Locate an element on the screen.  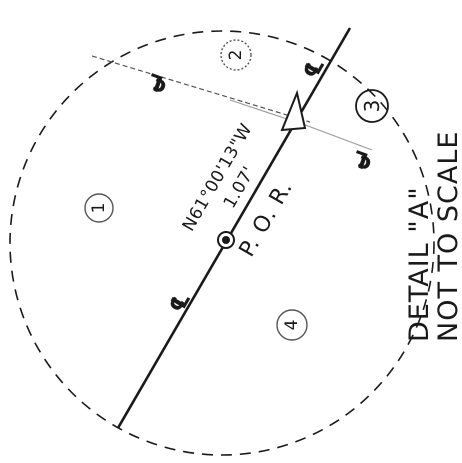
marker-2-label: 2 is located at coordinates (236, 55).